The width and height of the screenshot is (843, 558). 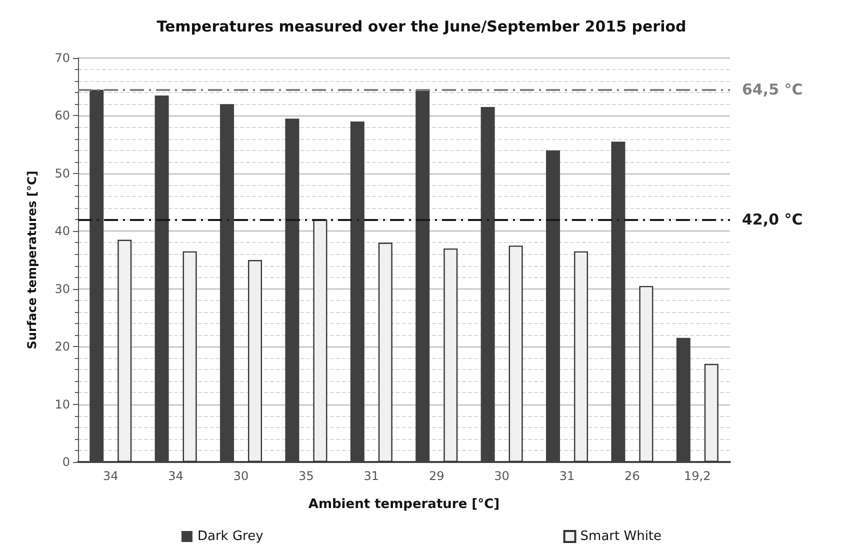 I want to click on x-axis-title: Ambient temperature [°C], so click(x=404, y=504).